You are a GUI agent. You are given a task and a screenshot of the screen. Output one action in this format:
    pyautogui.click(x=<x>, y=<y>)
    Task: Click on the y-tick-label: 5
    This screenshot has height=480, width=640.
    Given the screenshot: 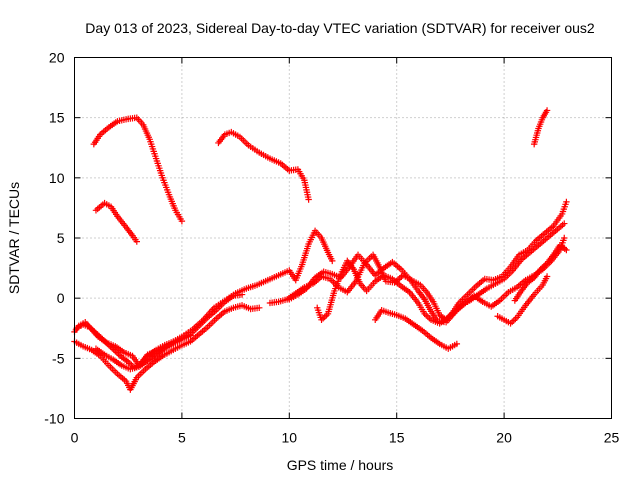 What is the action you would take?
    pyautogui.click(x=61, y=238)
    